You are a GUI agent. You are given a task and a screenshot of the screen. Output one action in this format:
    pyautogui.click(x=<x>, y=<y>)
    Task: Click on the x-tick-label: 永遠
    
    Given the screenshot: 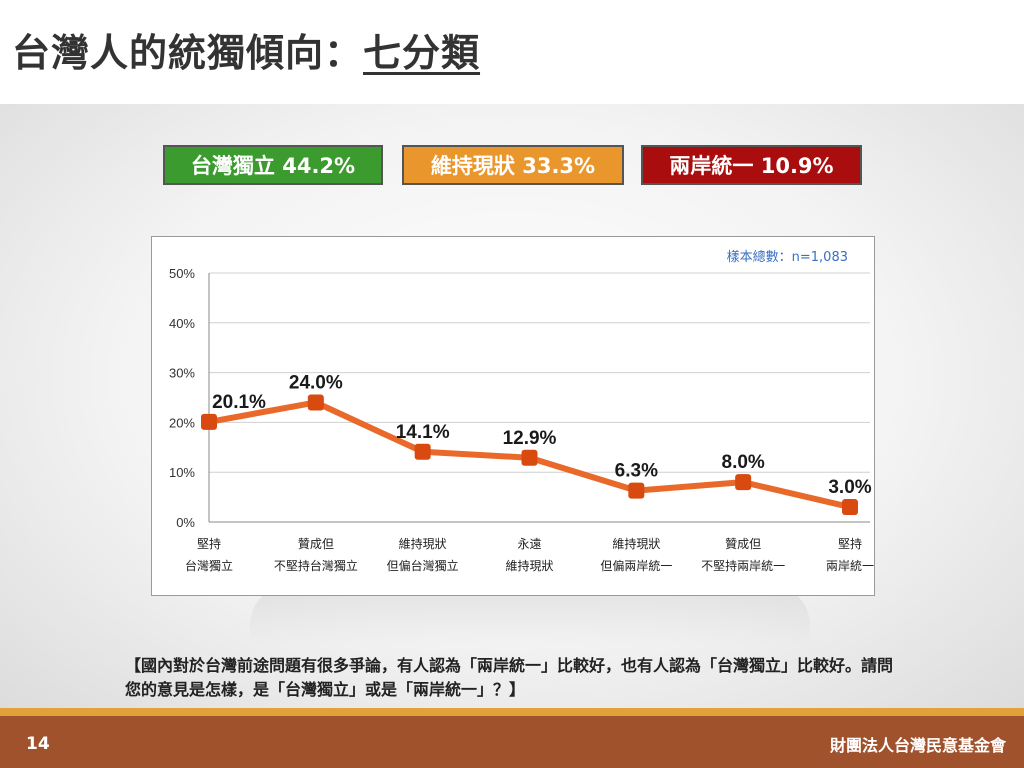 What is the action you would take?
    pyautogui.click(x=529, y=544)
    